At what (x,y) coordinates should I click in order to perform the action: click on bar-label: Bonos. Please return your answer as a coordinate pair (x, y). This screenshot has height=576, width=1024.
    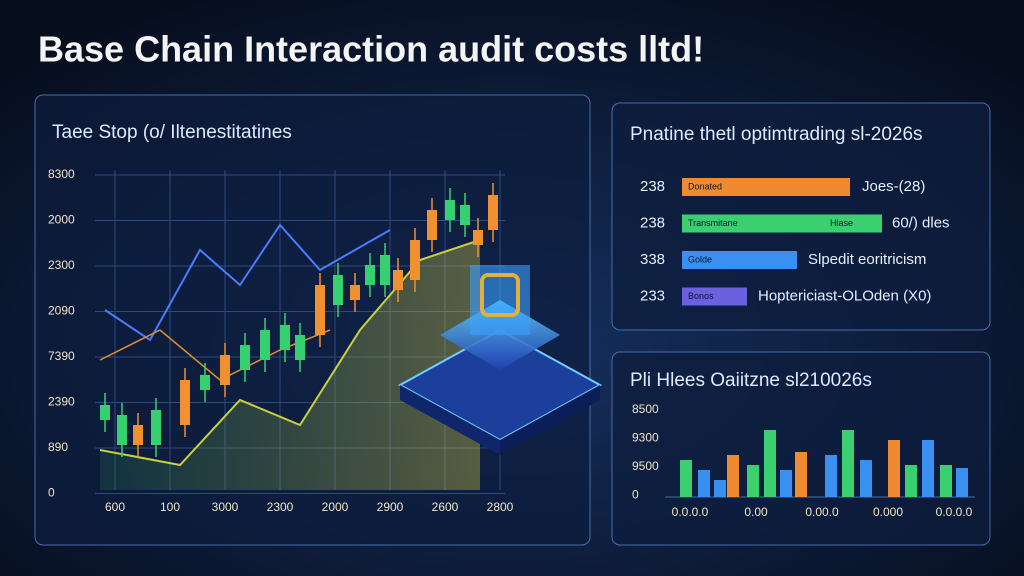
    Looking at the image, I should click on (701, 296).